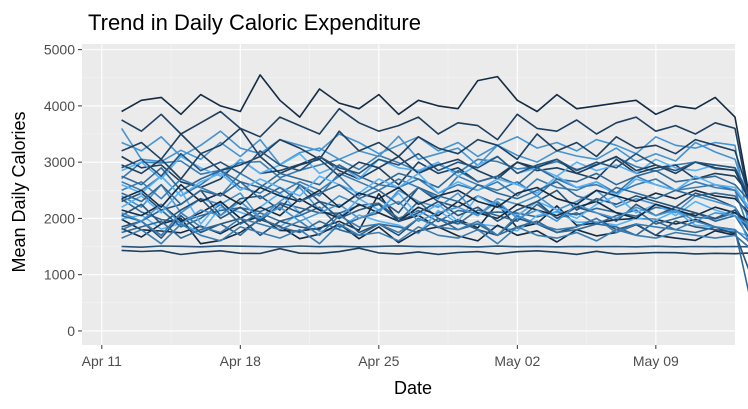 Image resolution: width=748 pixels, height=409 pixels. I want to click on y-tick-label: 4000, so click(59, 106).